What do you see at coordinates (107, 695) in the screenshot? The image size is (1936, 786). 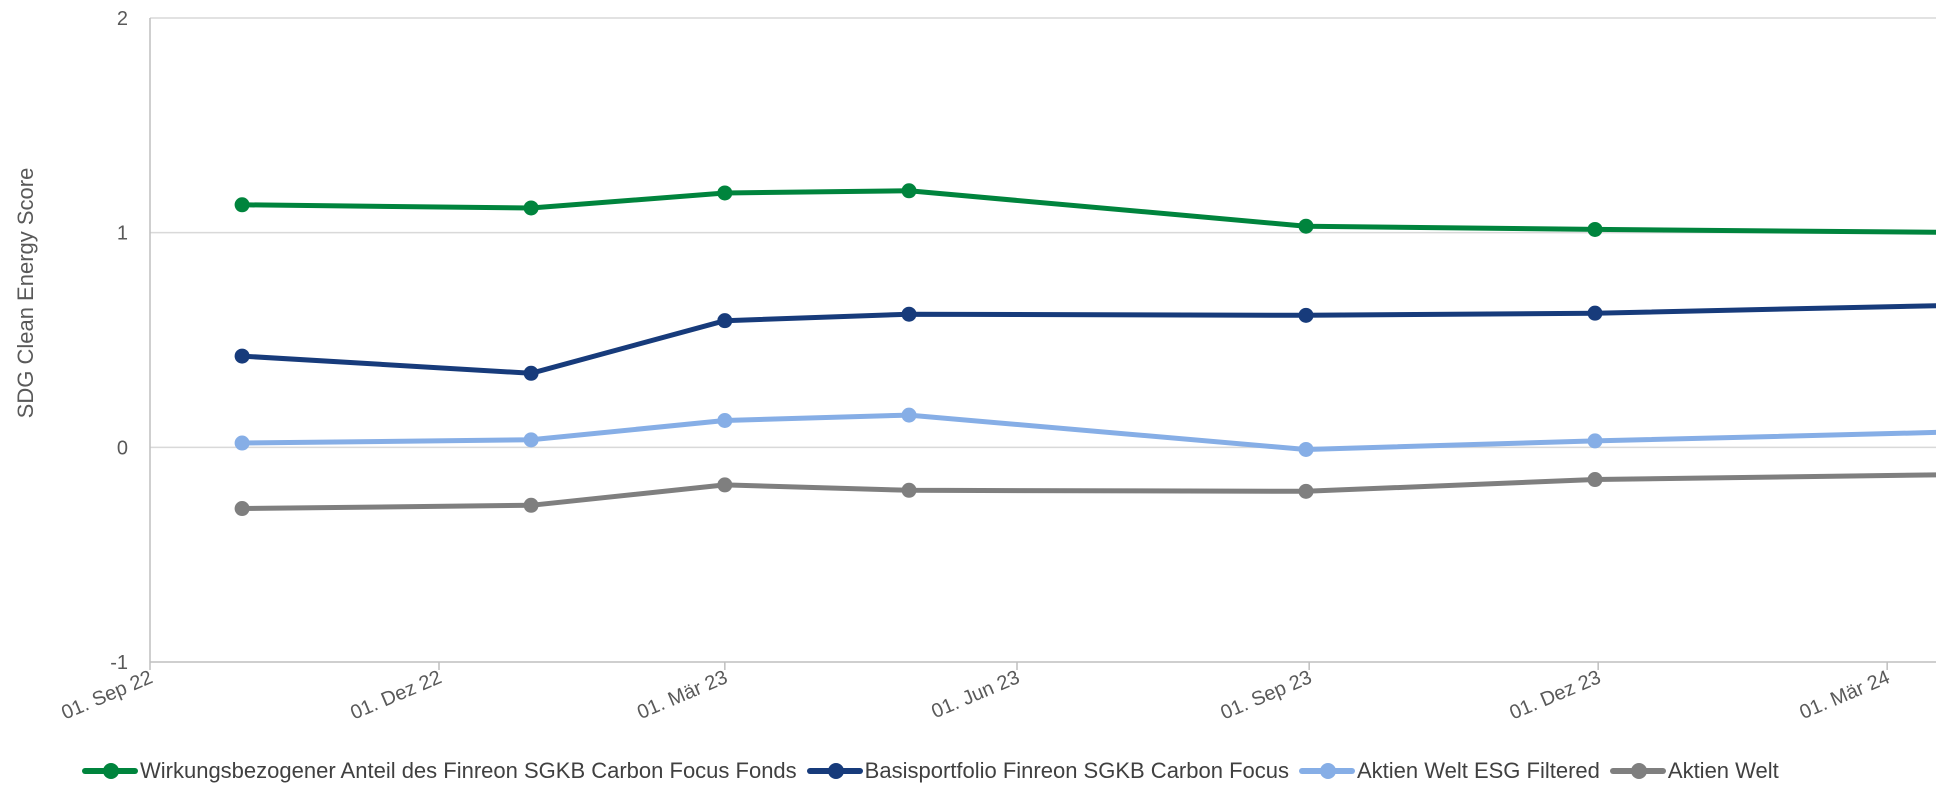 I see `x-tick-label: 01. Sep 22` at bounding box center [107, 695].